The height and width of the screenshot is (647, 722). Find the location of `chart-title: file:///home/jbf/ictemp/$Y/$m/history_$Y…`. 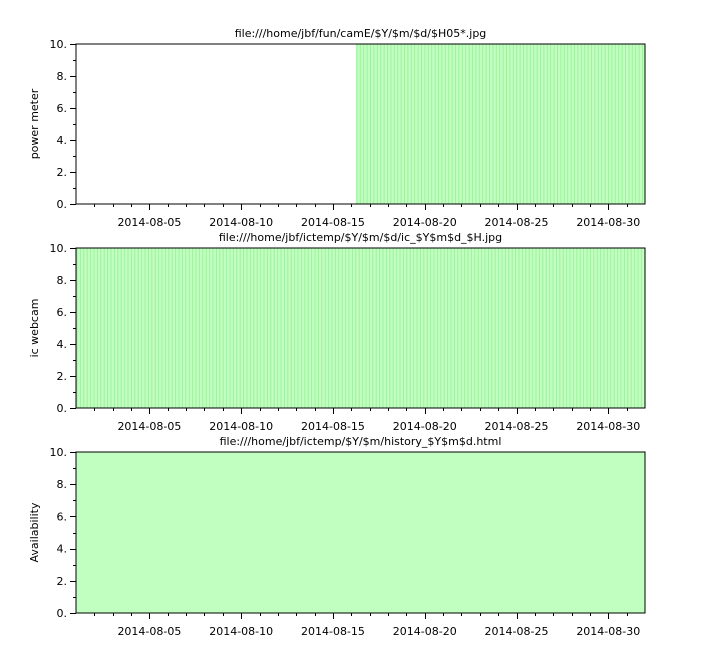

chart-title: file:///home/jbf/ictemp/$Y/$m/history_$Y… is located at coordinates (361, 441).